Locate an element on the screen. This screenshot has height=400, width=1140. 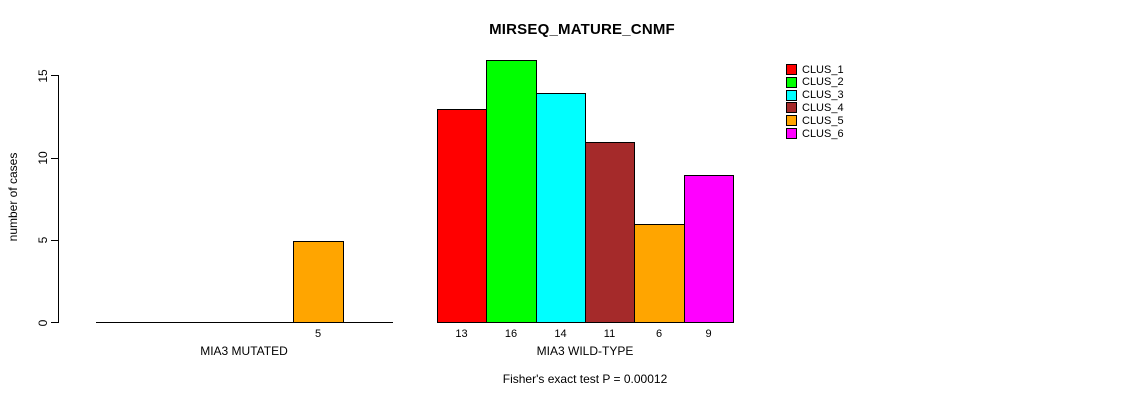
y-tick-label: 10 is located at coordinates (43, 158).